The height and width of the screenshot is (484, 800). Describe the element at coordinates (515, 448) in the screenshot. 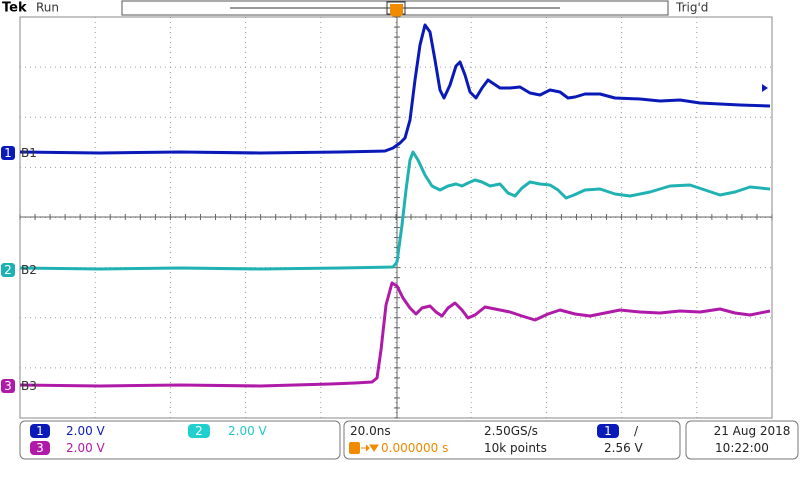

I see `record-length: 10k points` at that location.